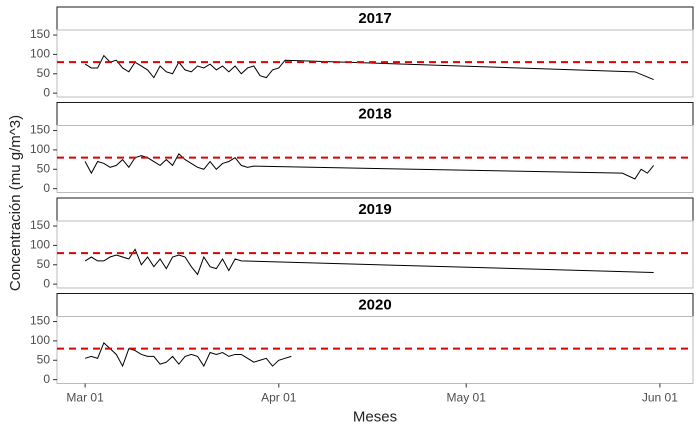  I want to click on strip-title: 2019, so click(374, 209).